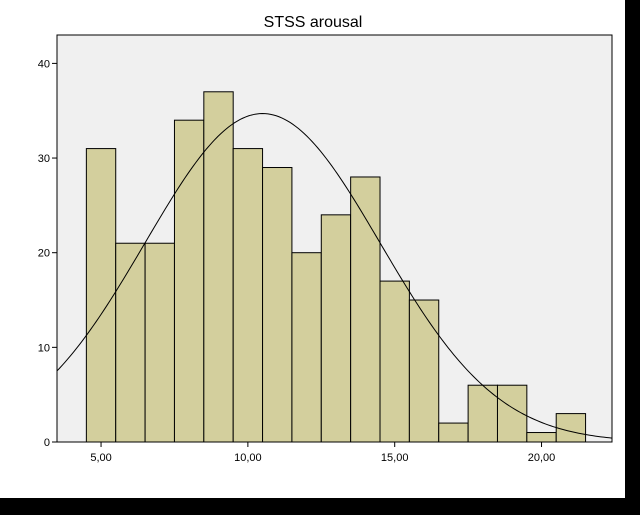  What do you see at coordinates (542, 458) in the screenshot?
I see `x-tick-label: 20,00` at bounding box center [542, 458].